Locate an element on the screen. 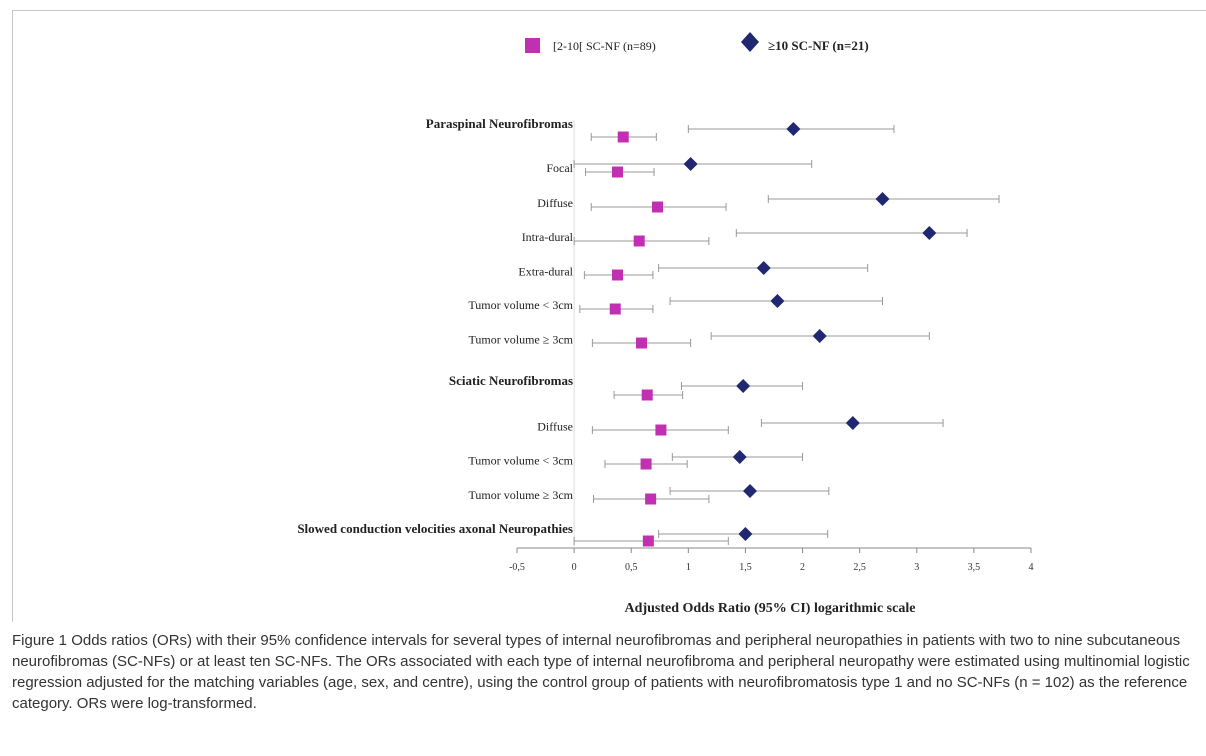  x-tick-label: 1 is located at coordinates (688, 567).